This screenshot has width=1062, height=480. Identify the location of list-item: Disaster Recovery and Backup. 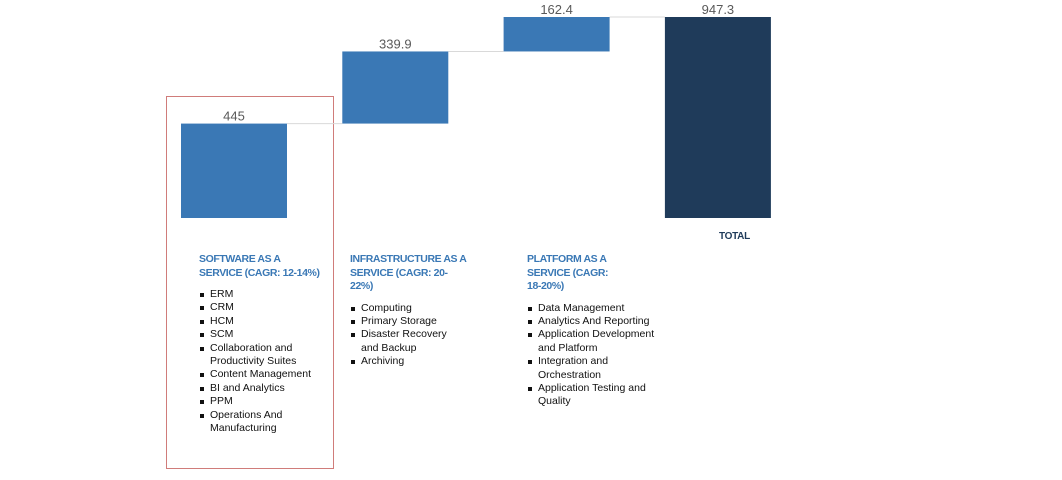
(400, 341).